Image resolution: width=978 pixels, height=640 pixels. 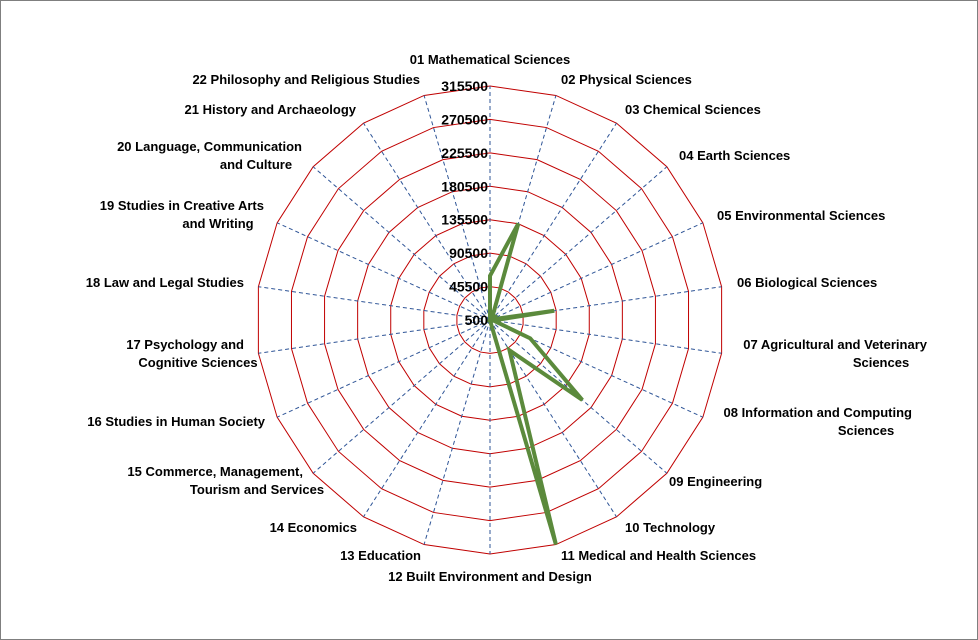 I want to click on category-label: 08 Information and Computing Sciences, so click(x=818, y=421).